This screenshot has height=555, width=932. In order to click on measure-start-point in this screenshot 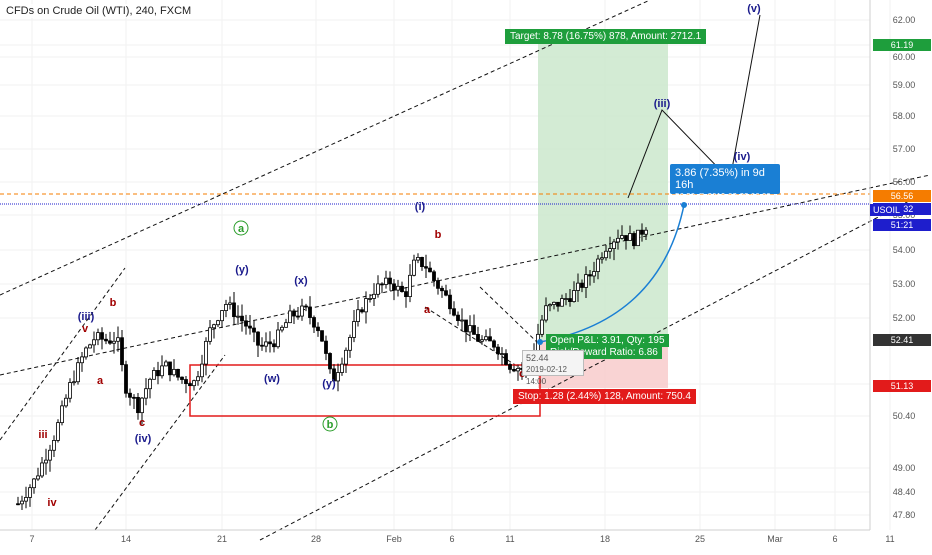, I will do `click(540, 342)`.